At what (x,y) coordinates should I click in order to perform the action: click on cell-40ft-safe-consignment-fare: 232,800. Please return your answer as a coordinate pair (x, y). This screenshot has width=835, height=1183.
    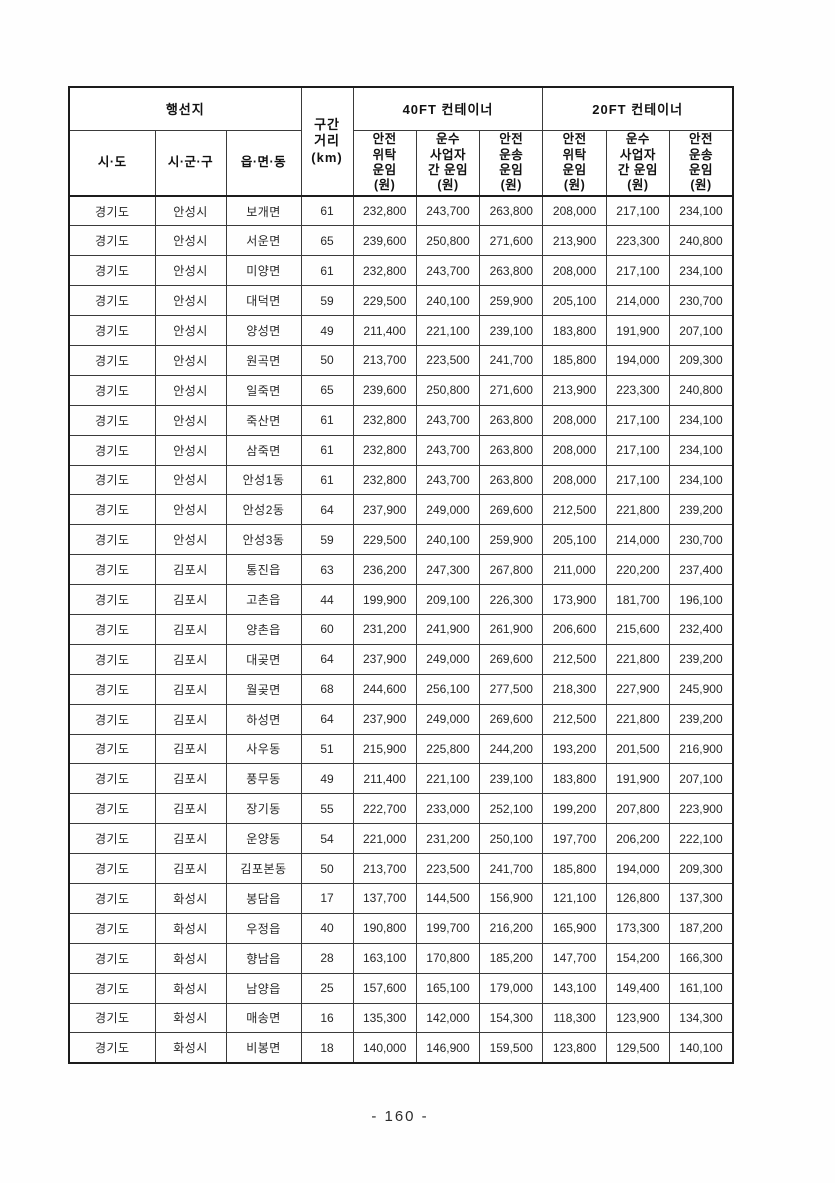
    Looking at the image, I should click on (384, 211).